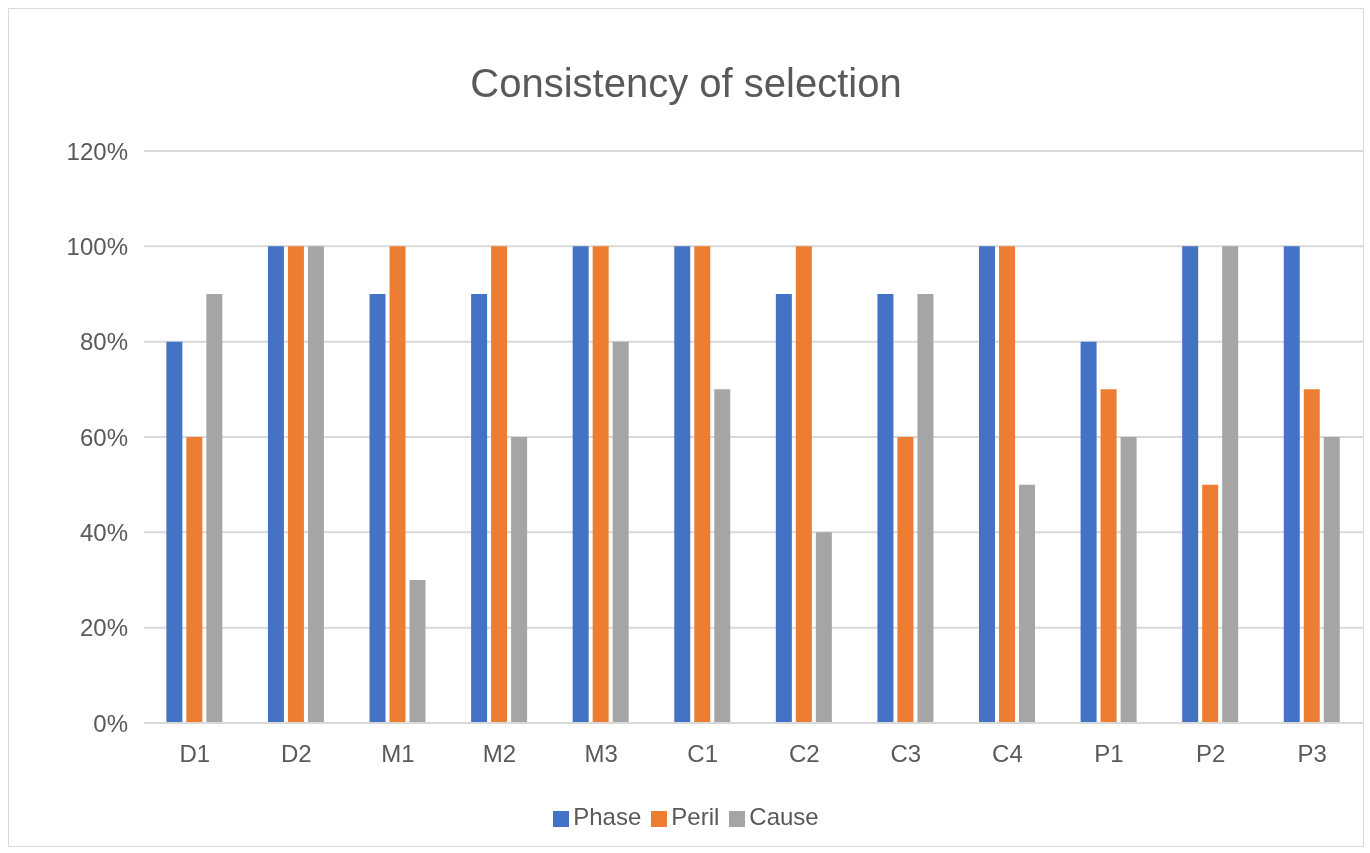 This screenshot has height=853, width=1370. What do you see at coordinates (1312, 754) in the screenshot?
I see `x-tick-label: P3` at bounding box center [1312, 754].